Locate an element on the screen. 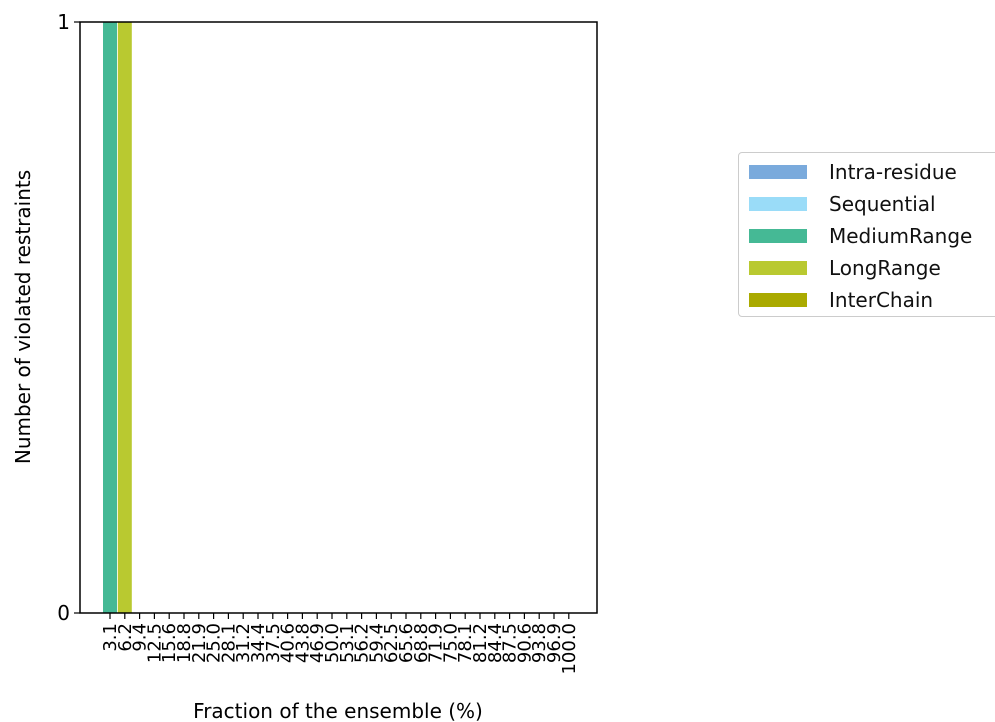  legend-label: Sequential is located at coordinates (882, 204).